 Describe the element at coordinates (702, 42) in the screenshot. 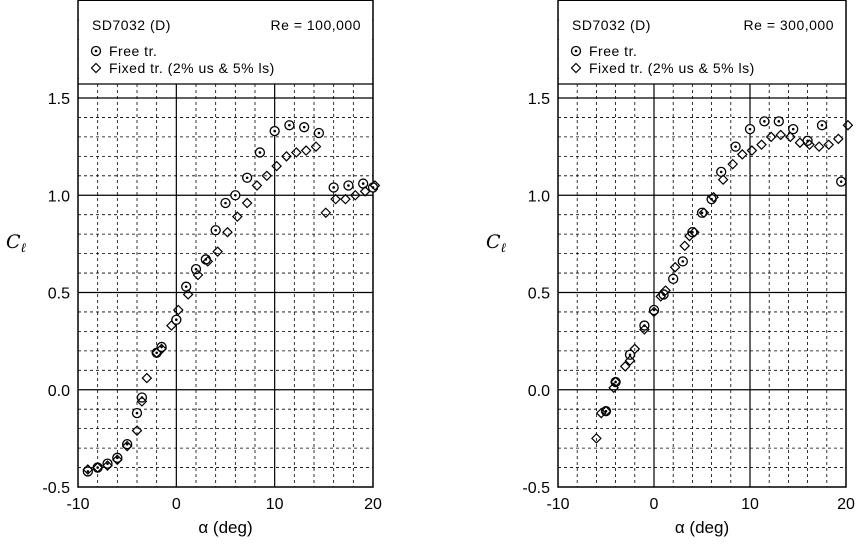

I see `legend-box` at that location.